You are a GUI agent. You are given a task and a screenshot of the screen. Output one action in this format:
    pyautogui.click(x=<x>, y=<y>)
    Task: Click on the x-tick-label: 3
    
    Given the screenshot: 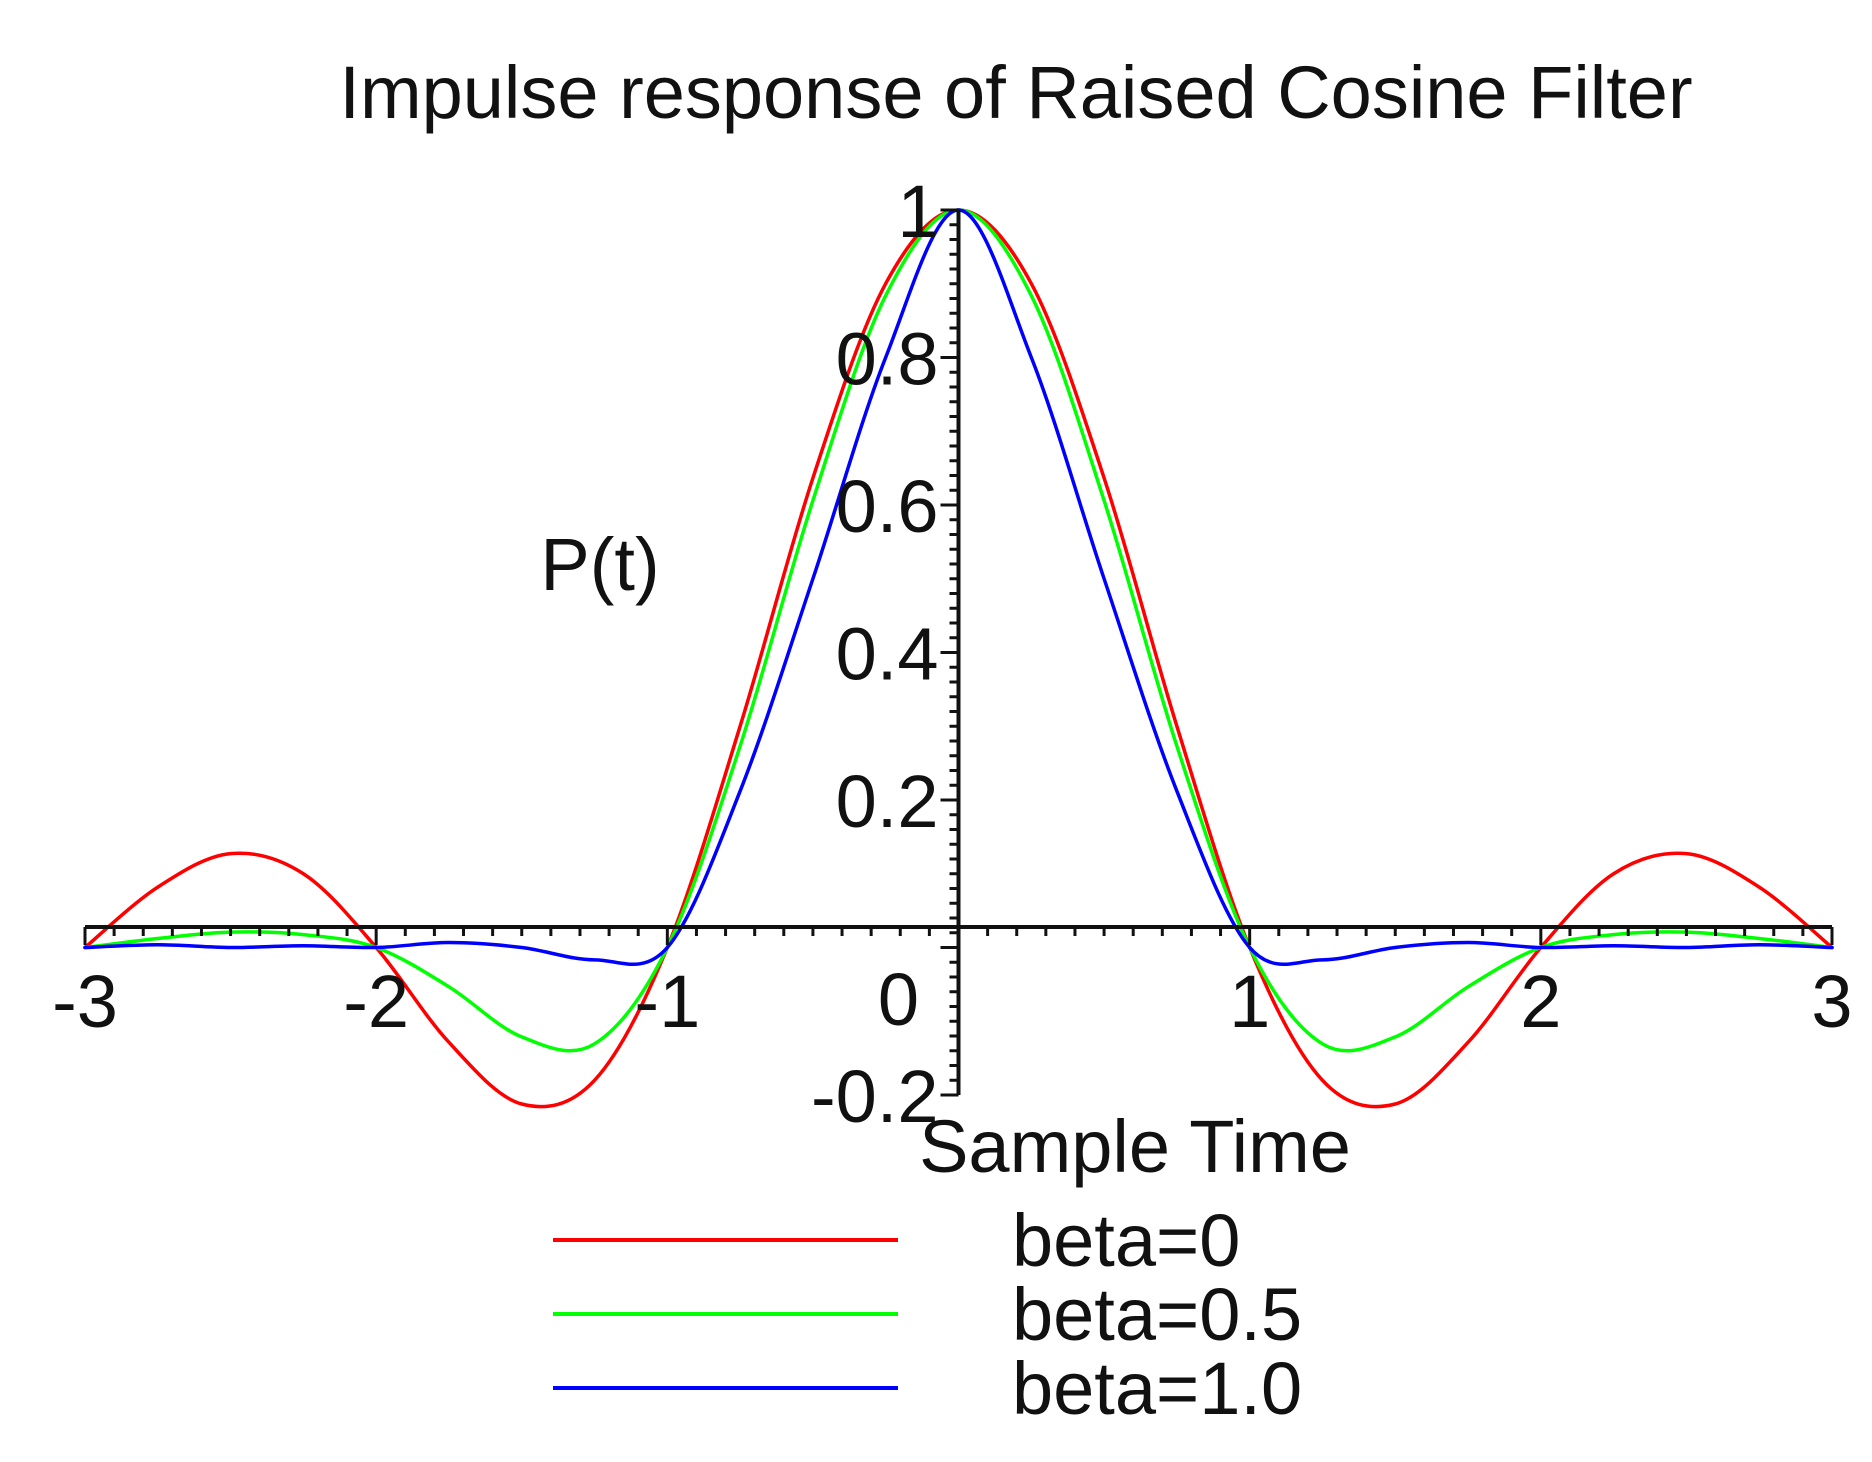 What is the action you would take?
    pyautogui.click(x=1831, y=1001)
    